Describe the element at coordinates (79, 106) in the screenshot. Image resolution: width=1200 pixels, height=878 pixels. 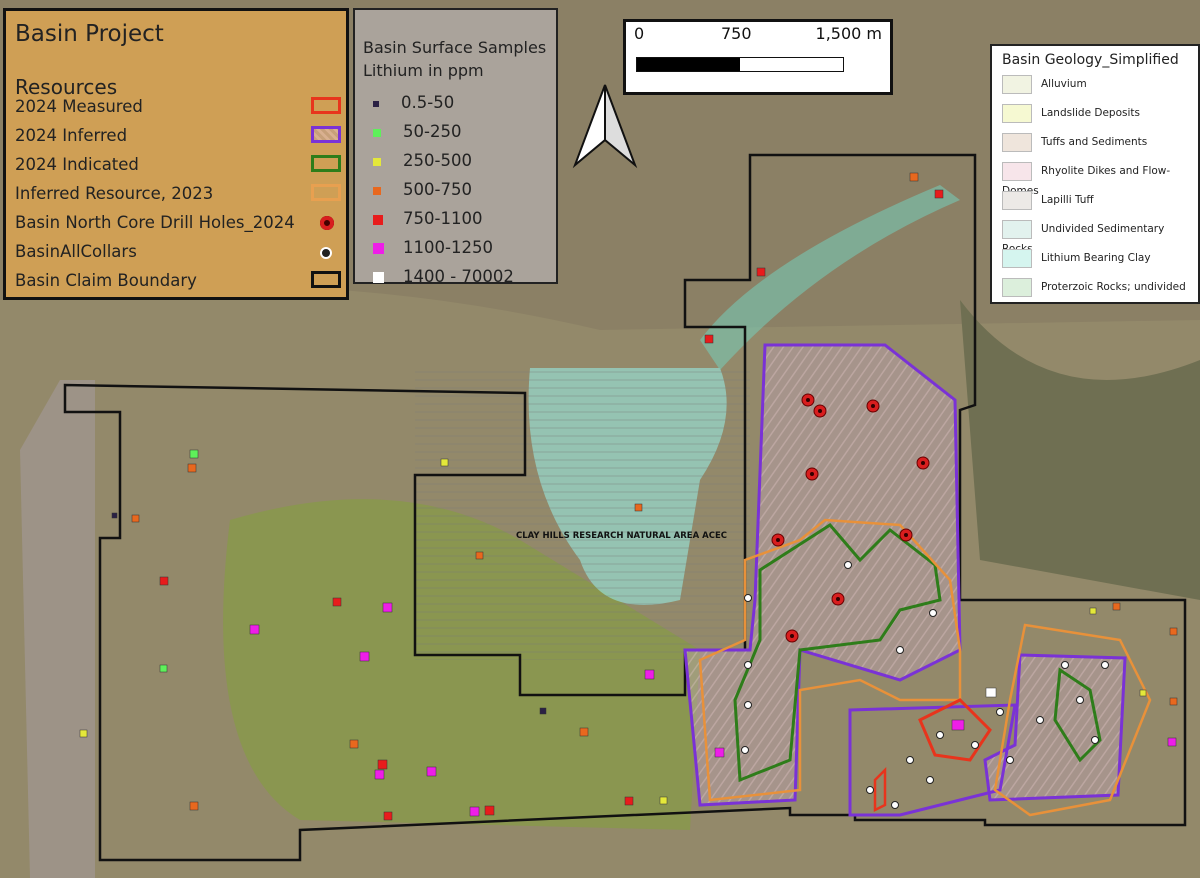
I see `legend-label: 2024 Measured` at that location.